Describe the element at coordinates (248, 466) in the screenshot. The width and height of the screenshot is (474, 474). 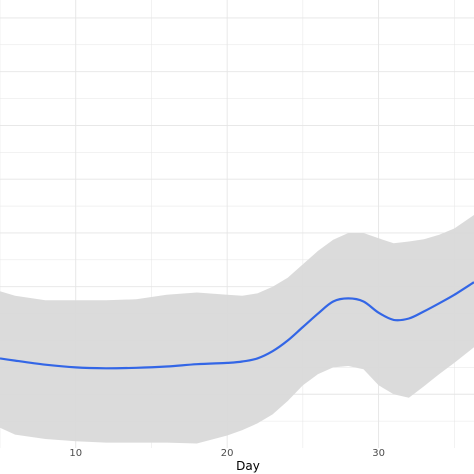
I see `x-axis-title: Day` at that location.